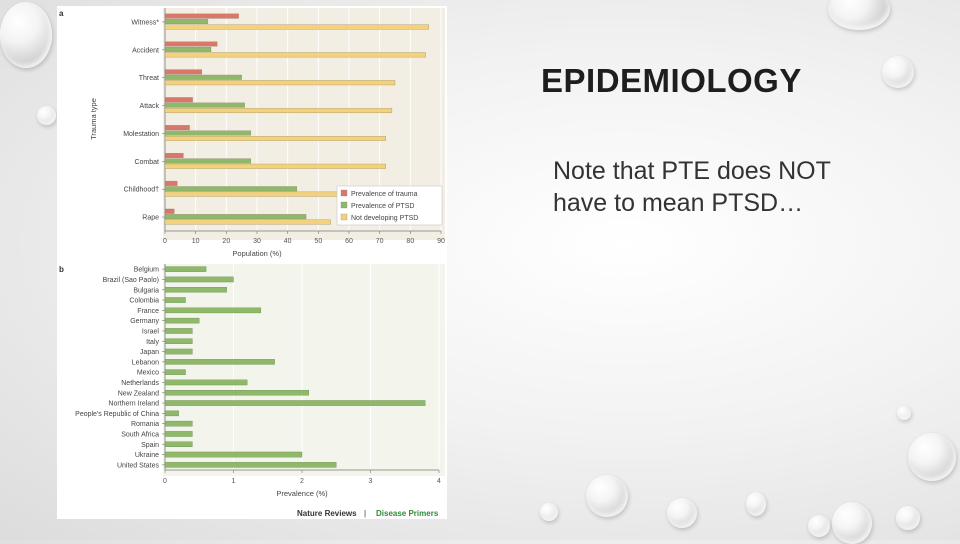 This screenshot has height=544, width=960. What do you see at coordinates (344, 205) in the screenshot?
I see `legend-swatch` at bounding box center [344, 205].